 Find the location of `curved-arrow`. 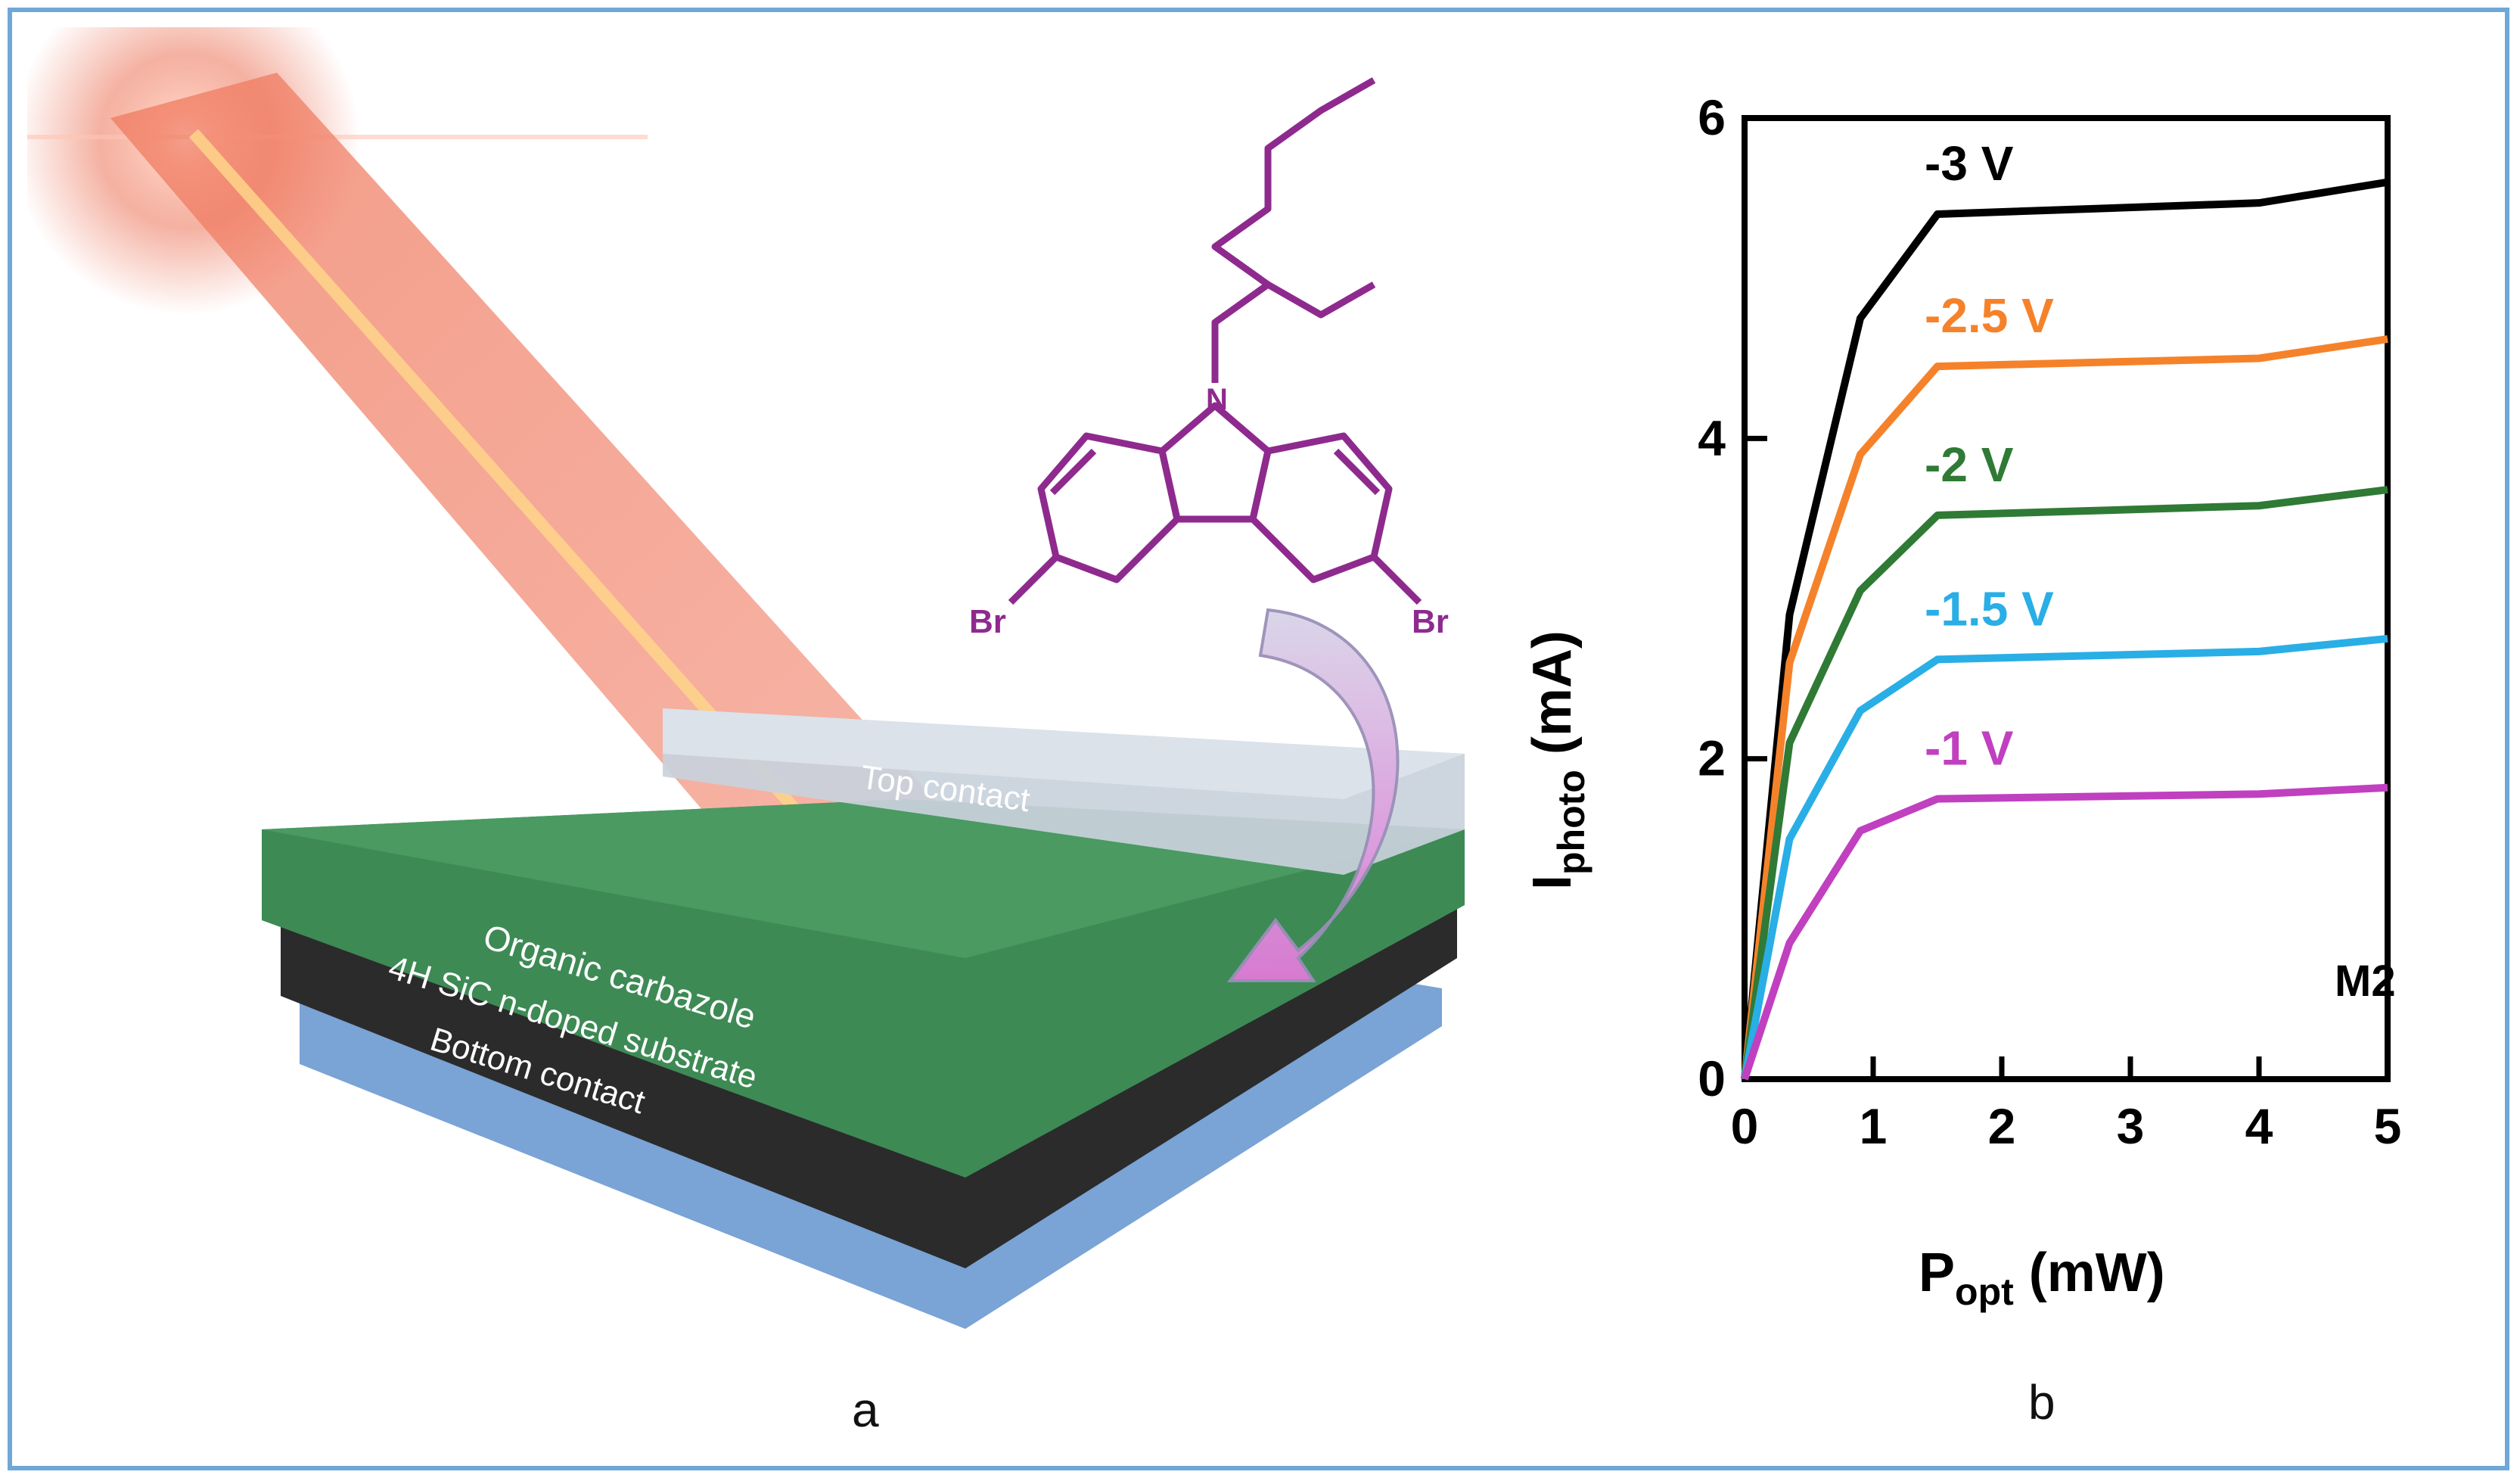

curved-arrow is located at coordinates (1313, 795).